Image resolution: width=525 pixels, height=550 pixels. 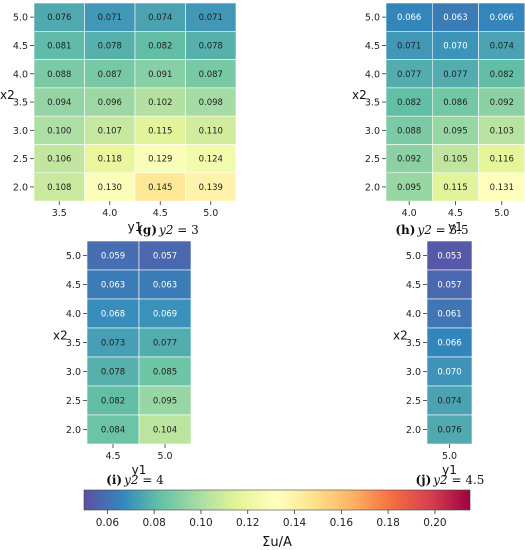 I want to click on cell-value-label: 0.104, so click(x=165, y=431).